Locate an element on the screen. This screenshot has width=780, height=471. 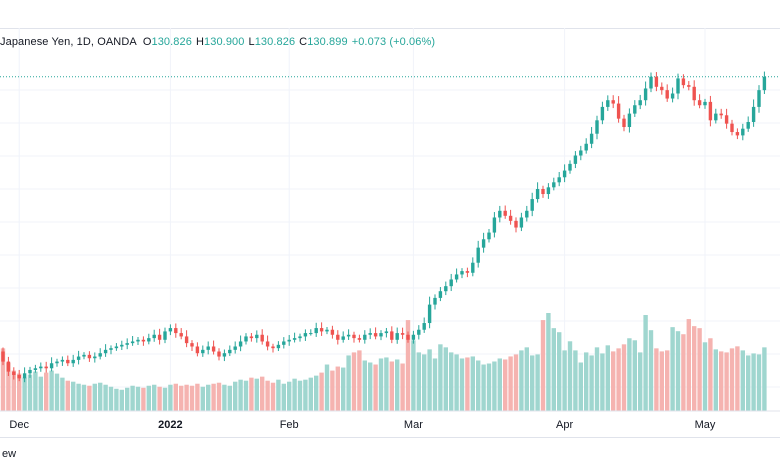
symbol-name: Japanese Yen, 1D, OANDA is located at coordinates (68, 42).